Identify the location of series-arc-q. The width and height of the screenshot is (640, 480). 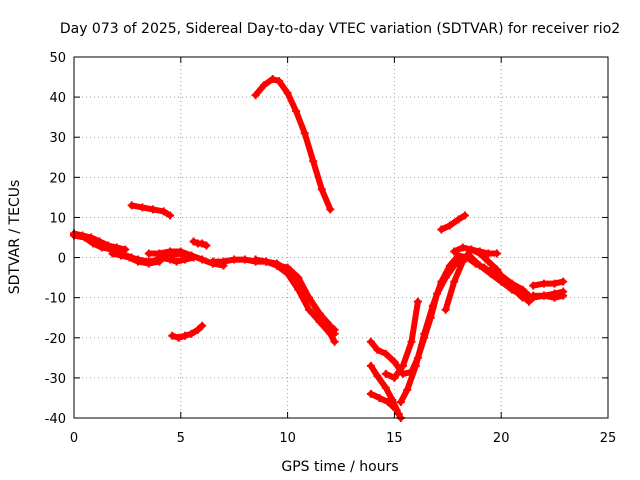
(463, 328).